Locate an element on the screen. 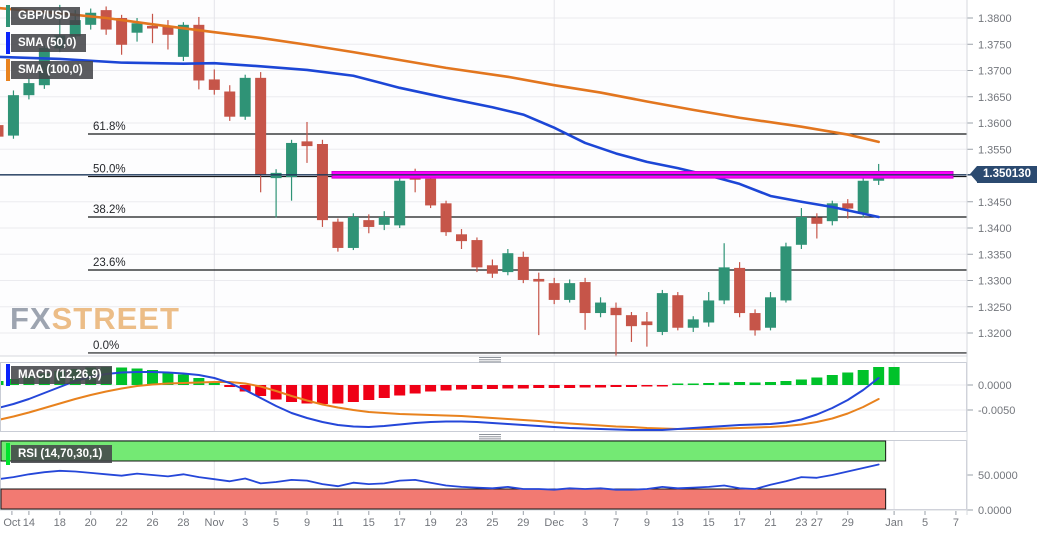  macd-signal-line is located at coordinates (440, 405).